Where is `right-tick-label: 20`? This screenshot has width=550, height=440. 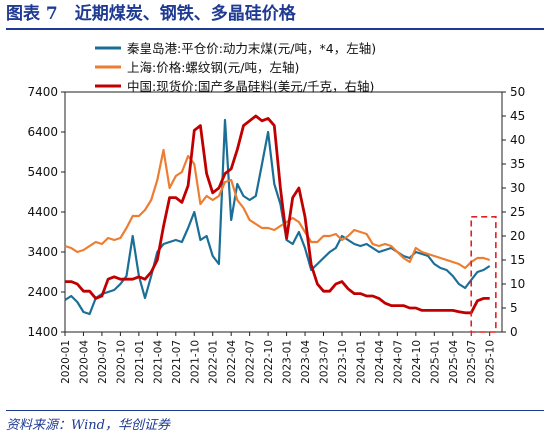
right-tick-label: 20 is located at coordinates (517, 236).